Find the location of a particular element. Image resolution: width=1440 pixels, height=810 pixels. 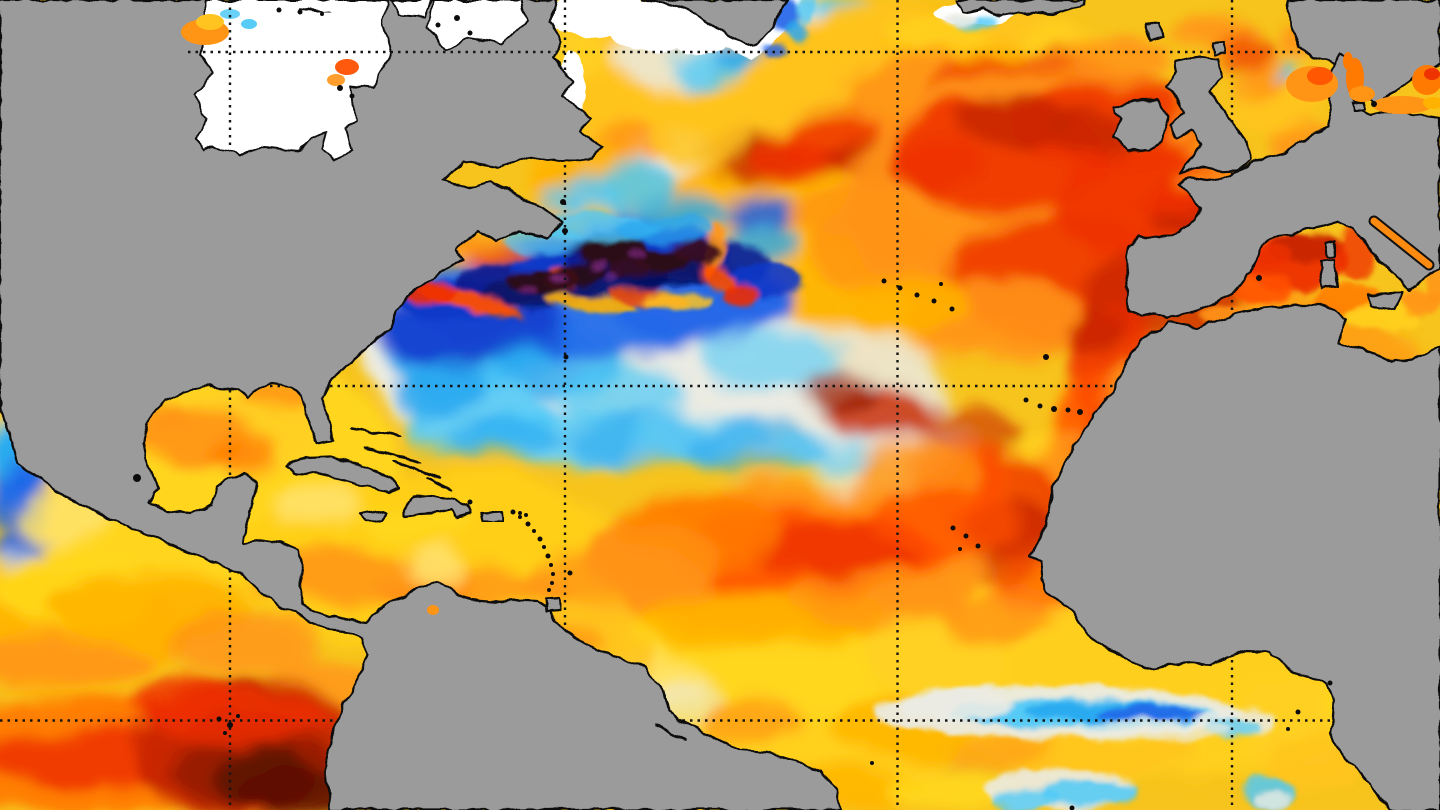

land-europe is located at coordinates (1282, 185).